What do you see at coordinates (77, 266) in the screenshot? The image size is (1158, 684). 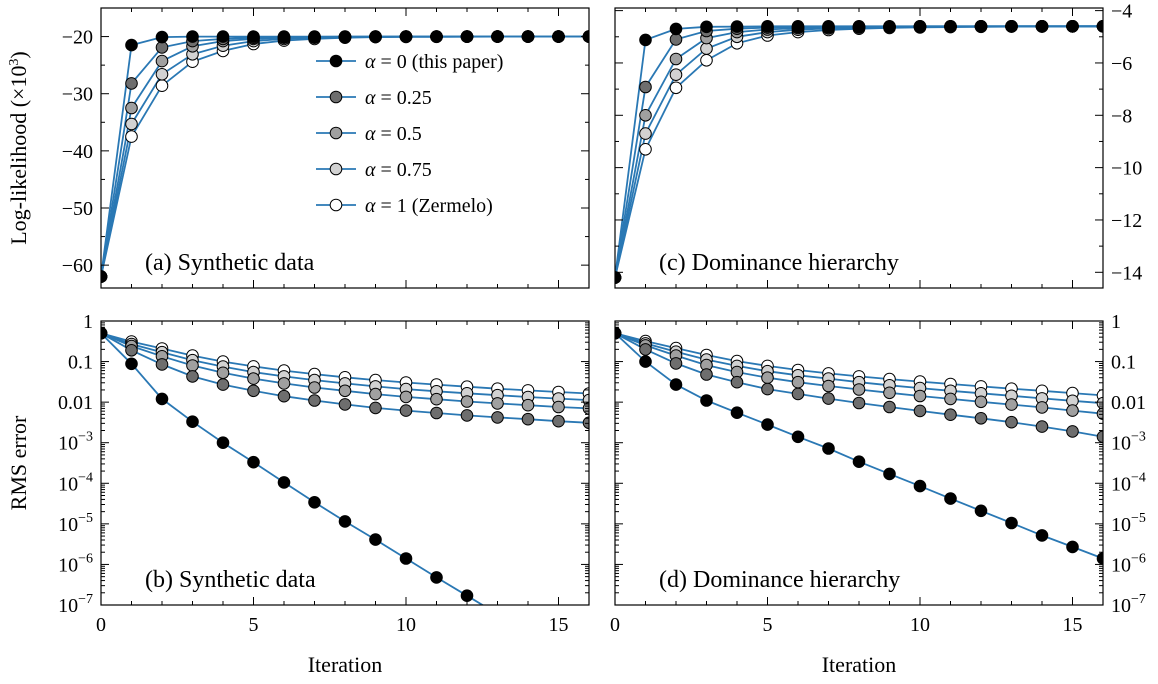 I see `y-tick-label-a: −60` at bounding box center [77, 266].